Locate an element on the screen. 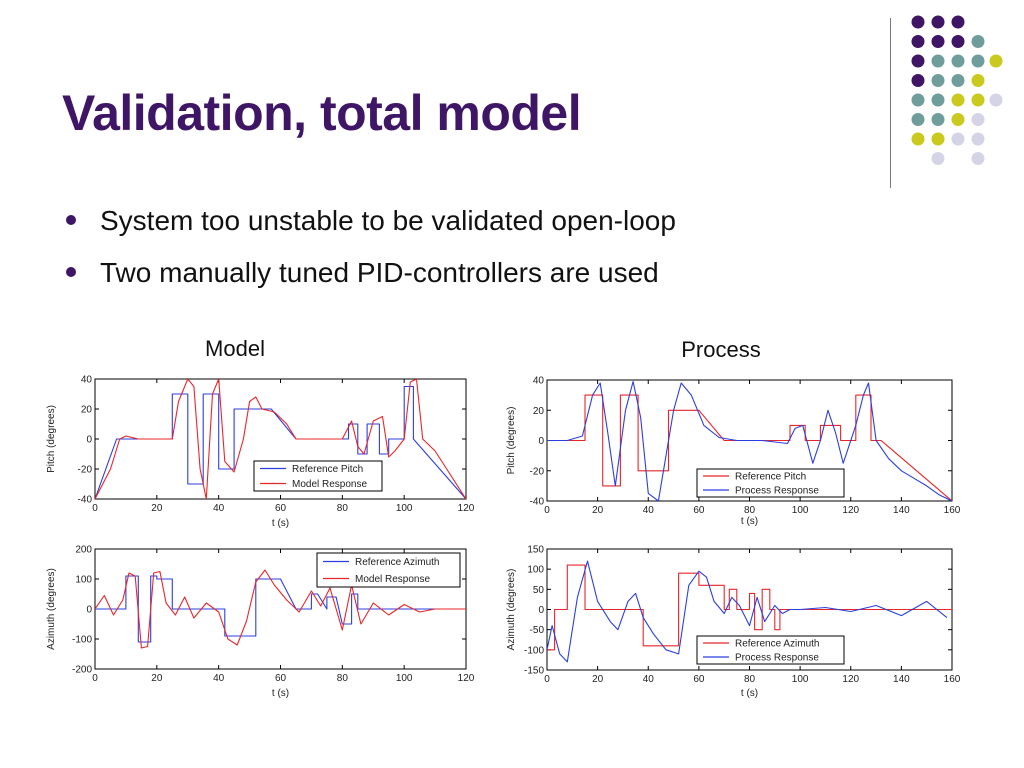 This screenshot has height=768, width=1024. y-tick-label: 200 is located at coordinates (83, 550).